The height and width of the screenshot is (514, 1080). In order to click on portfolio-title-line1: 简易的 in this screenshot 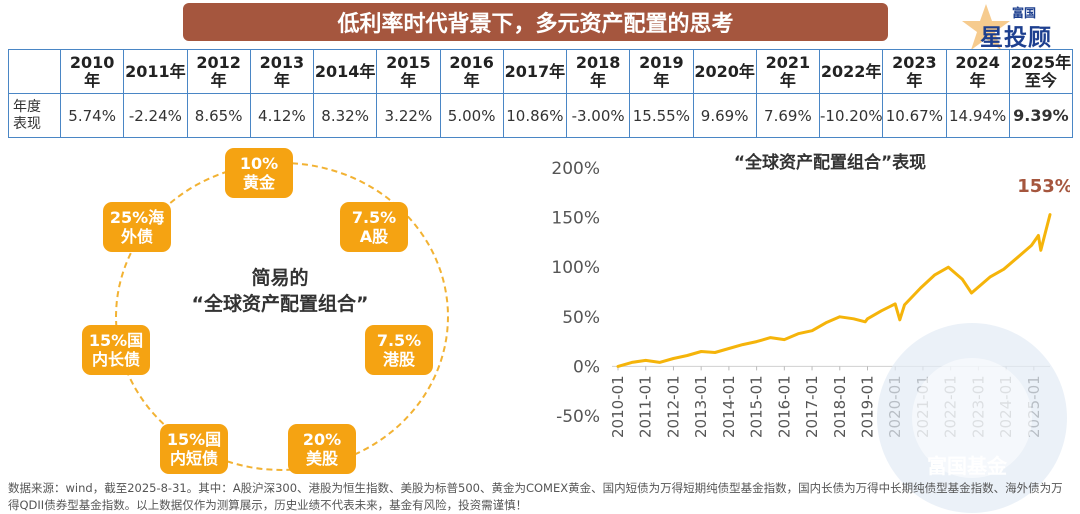, I will do `click(280, 278)`.